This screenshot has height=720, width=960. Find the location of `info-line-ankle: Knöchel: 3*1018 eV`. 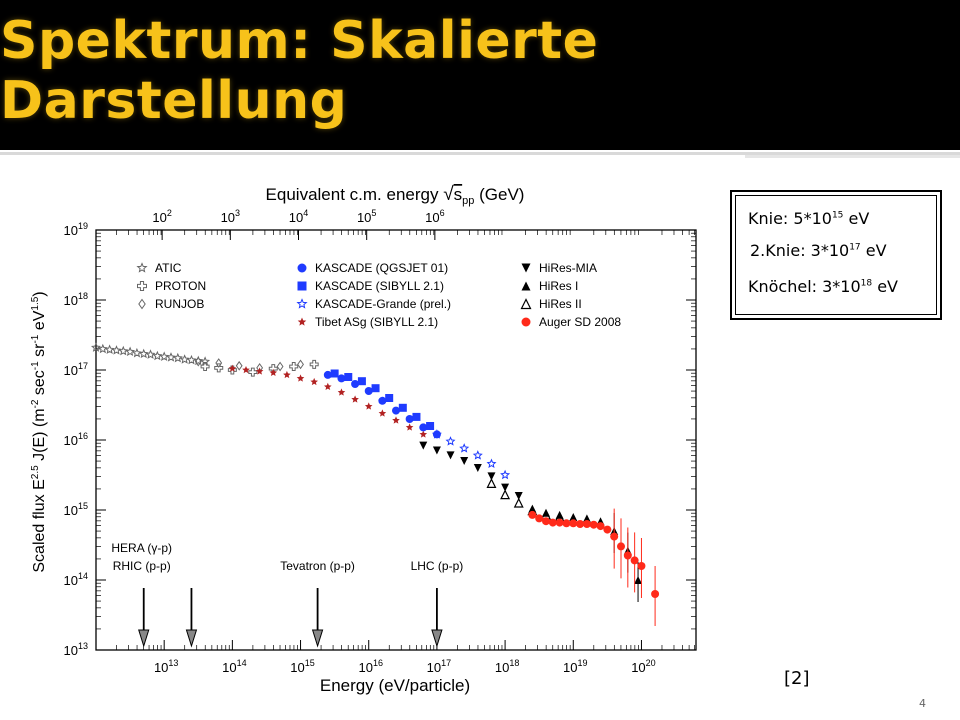

info-line-ankle: Knöchel: 3*1018 eV is located at coordinates (823, 286).